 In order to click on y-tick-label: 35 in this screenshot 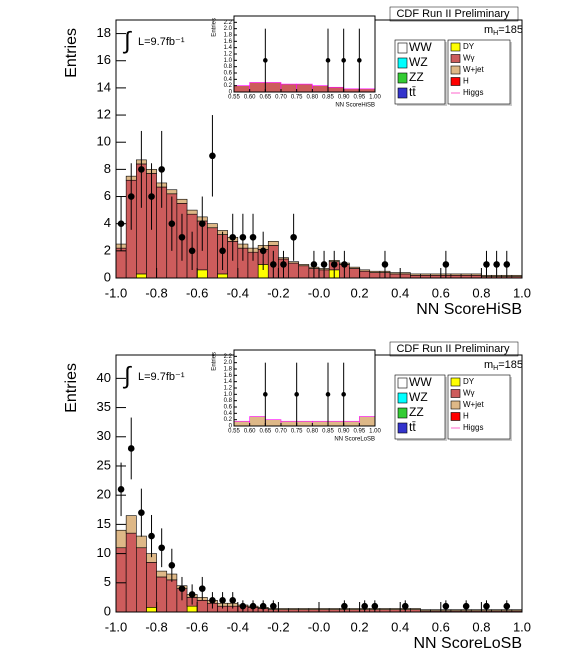, I will do `click(104, 406)`.